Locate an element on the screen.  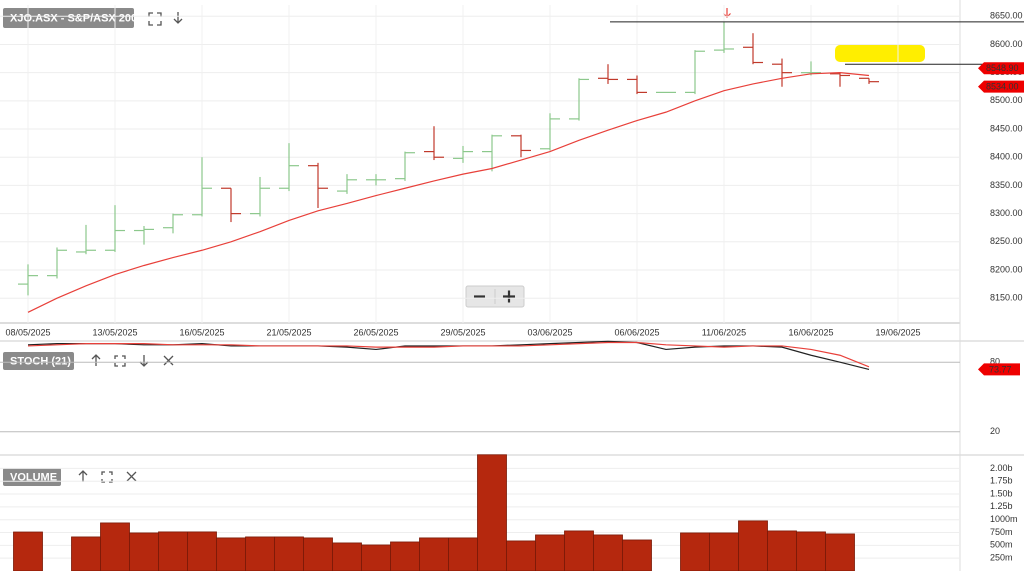
x-tick-label: 06/06/2025 is located at coordinates (636, 332).